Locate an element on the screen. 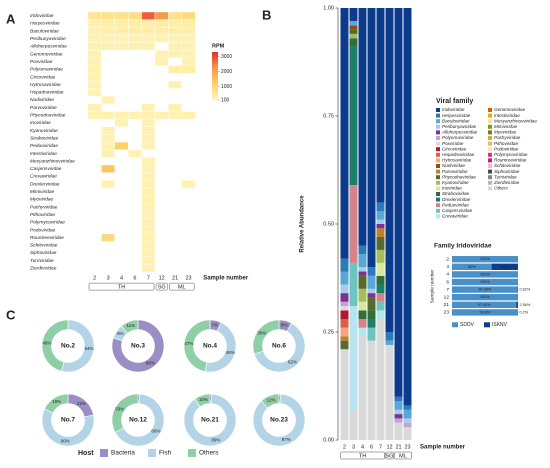  value-label: 40% is located at coordinates (505, 267).